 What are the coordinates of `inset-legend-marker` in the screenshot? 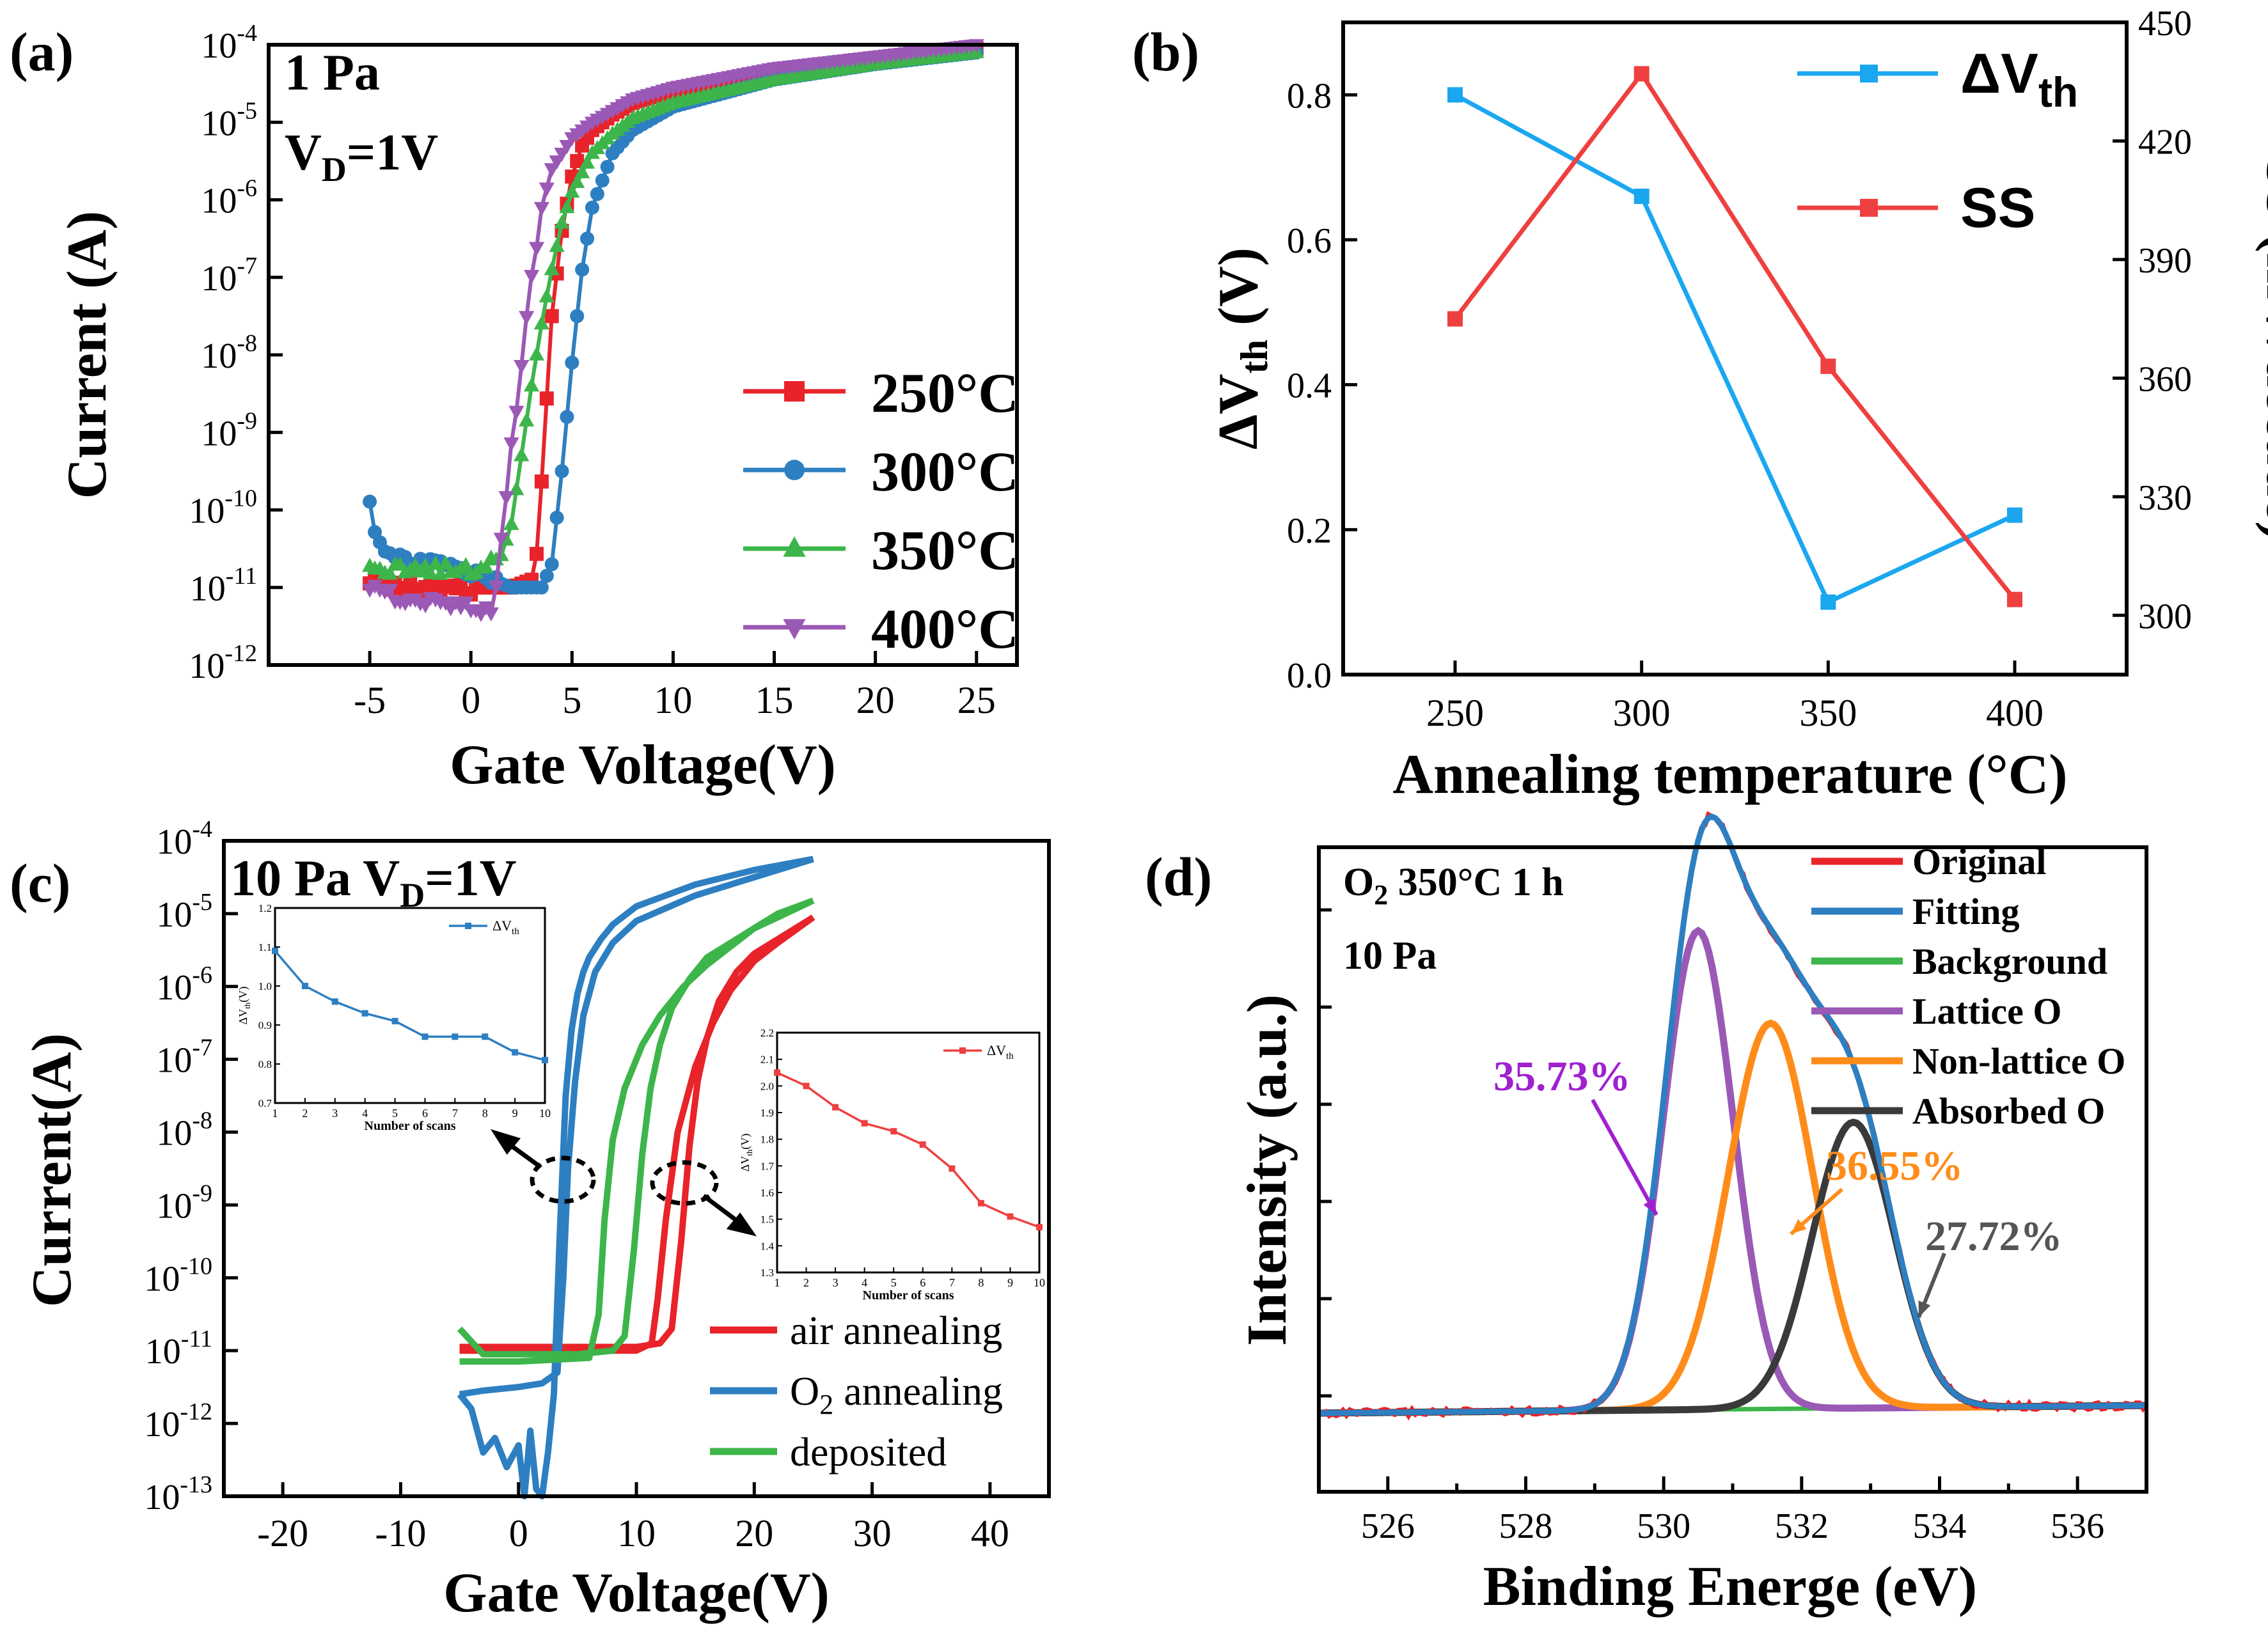 It's located at (468, 926).